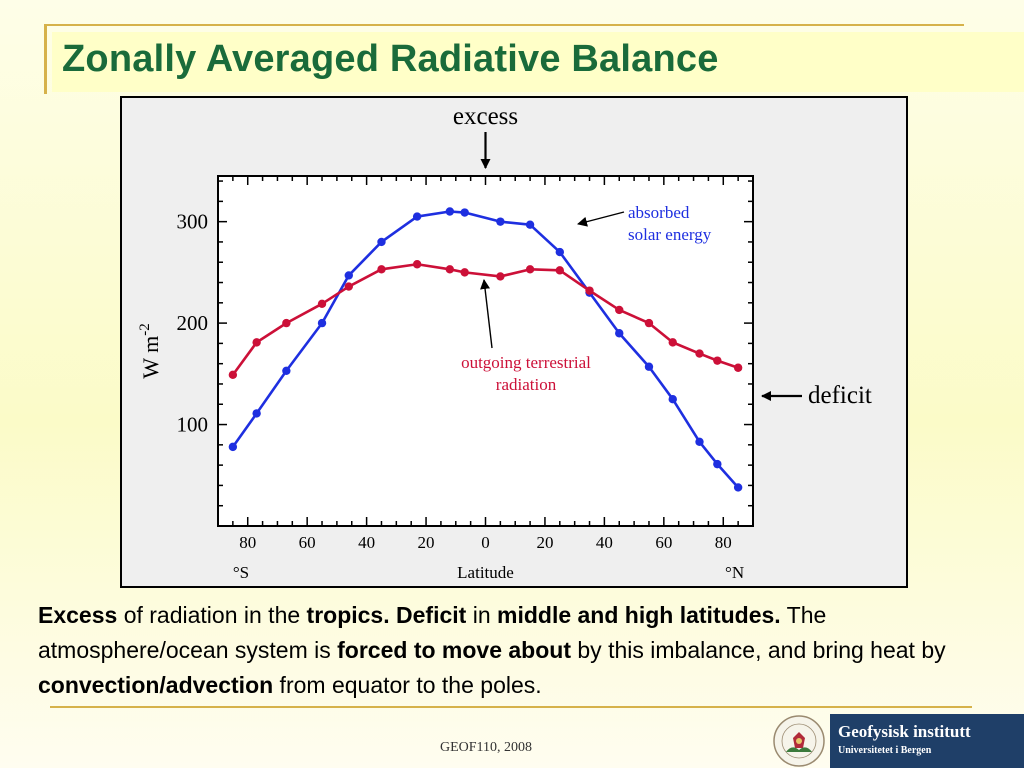  I want to click on y-tick-label: 100, so click(193, 425).